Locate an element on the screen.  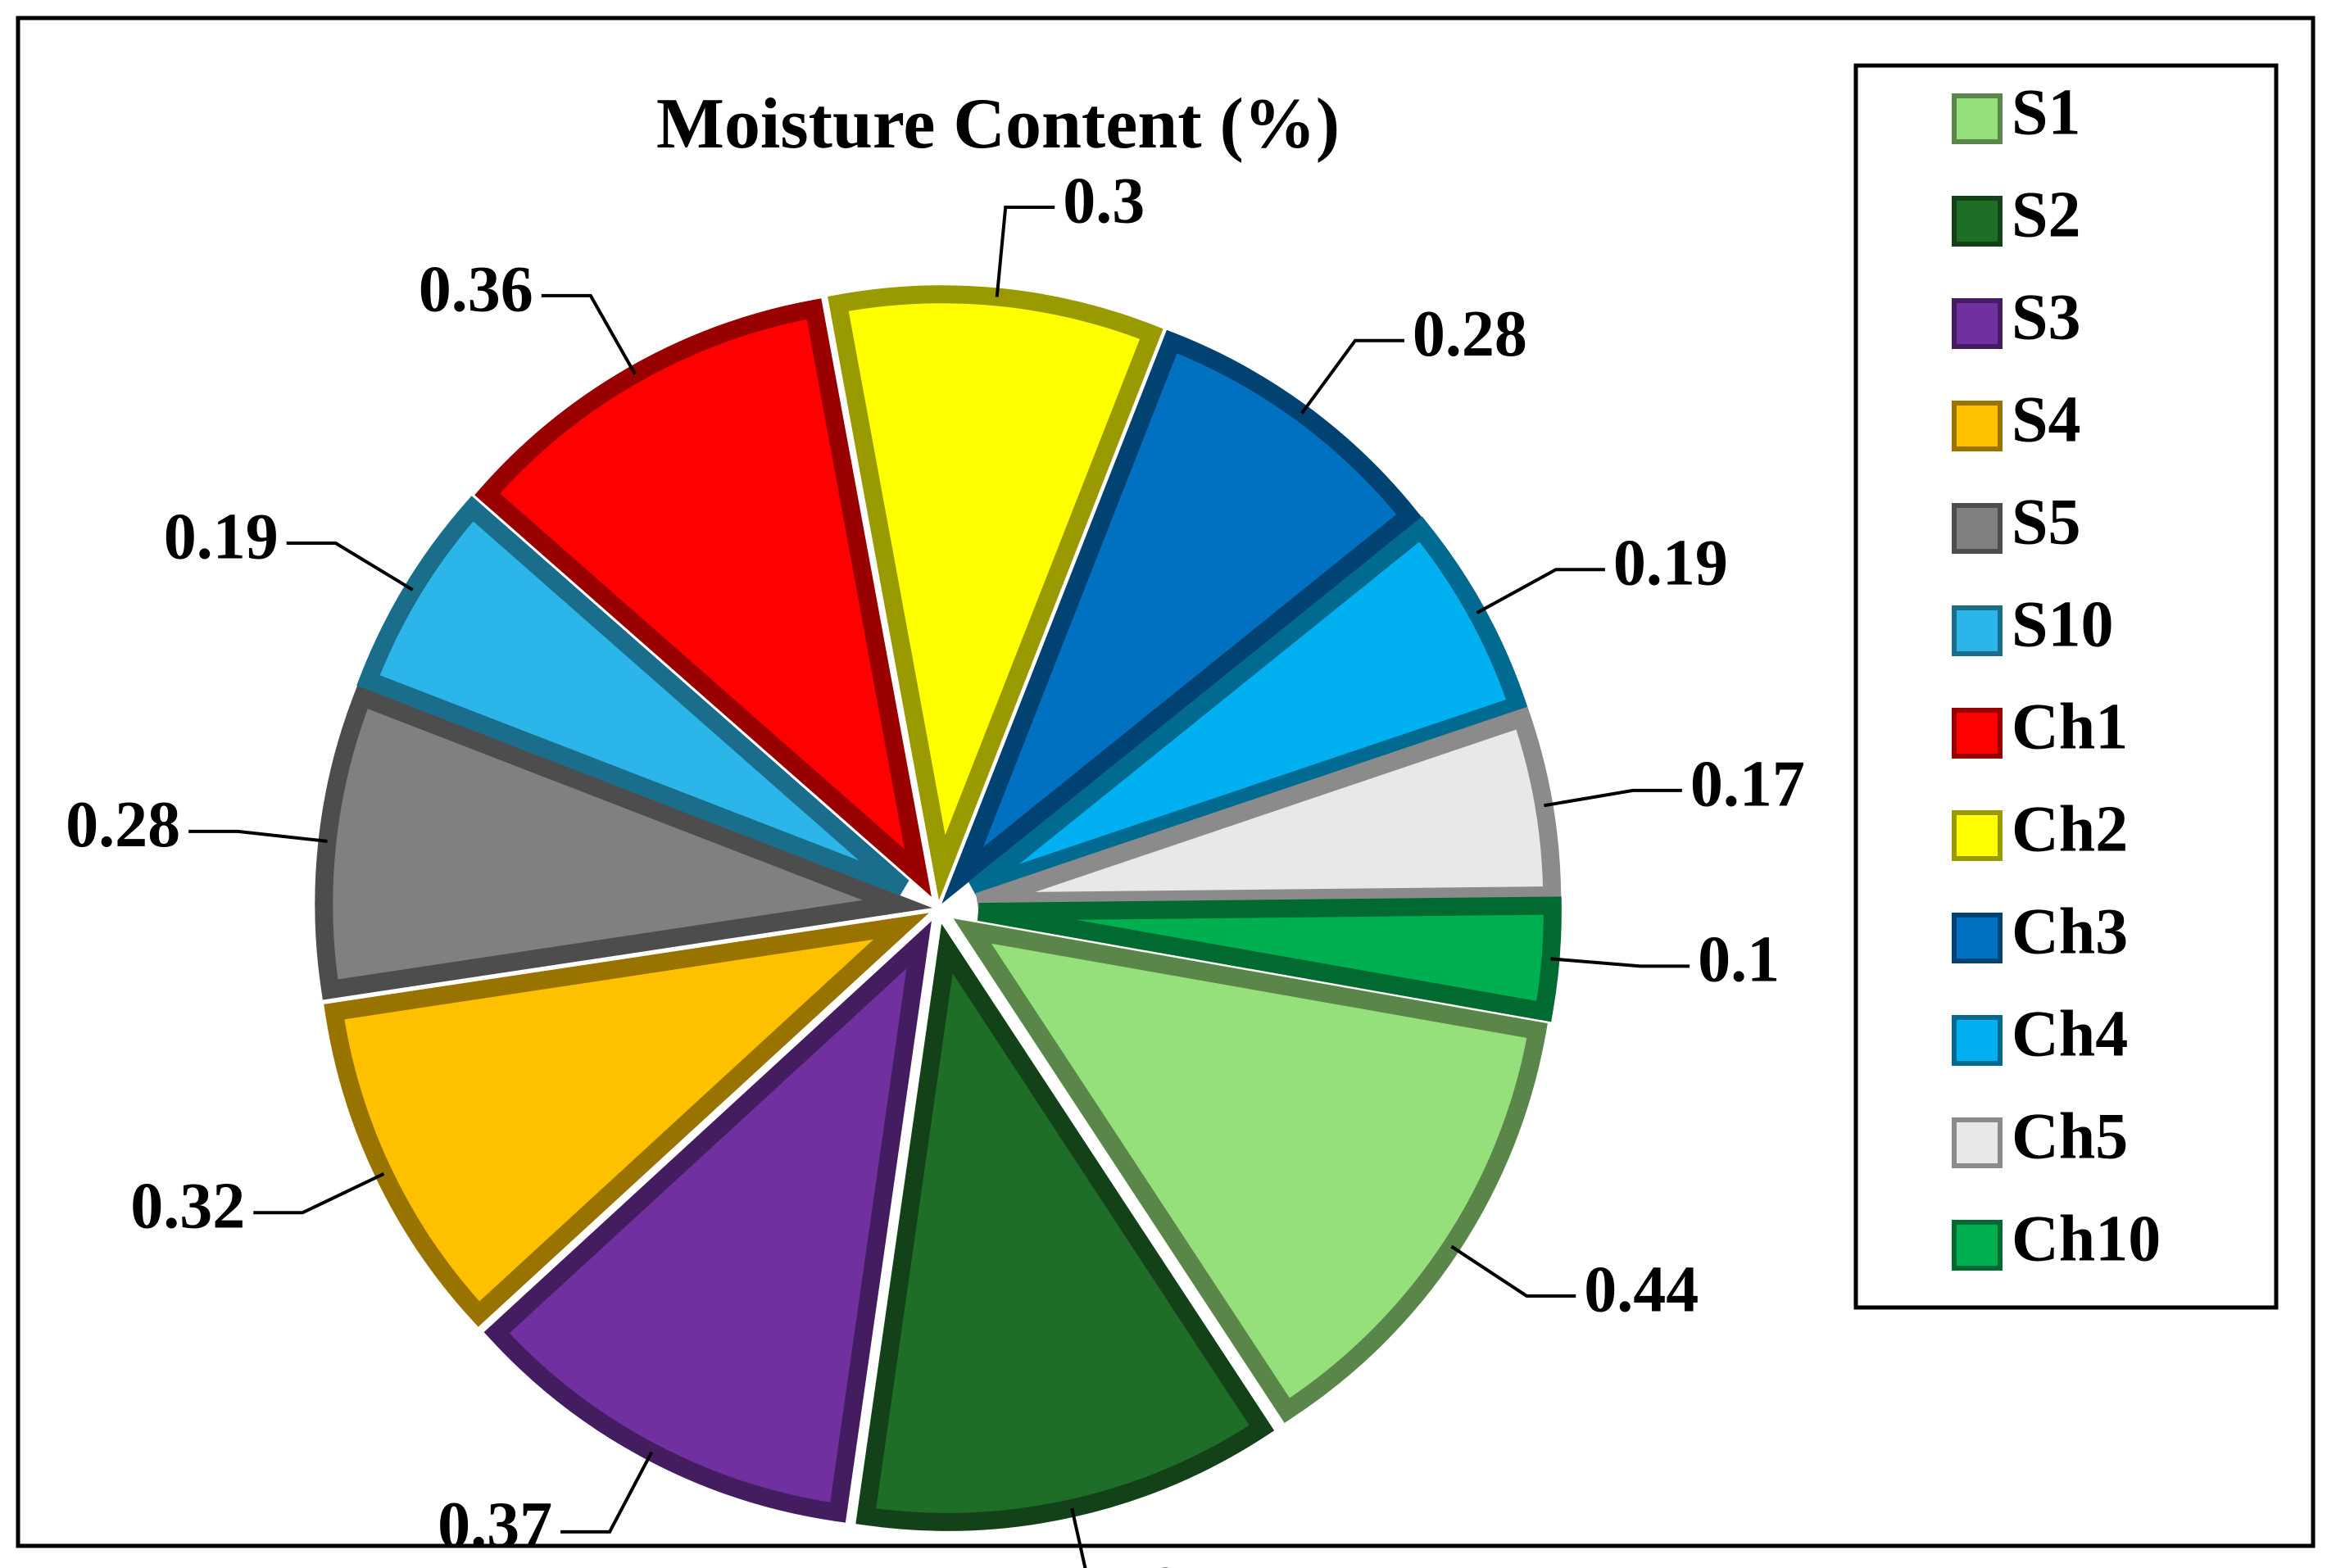
legend-label: S4 is located at coordinates (2046, 419).